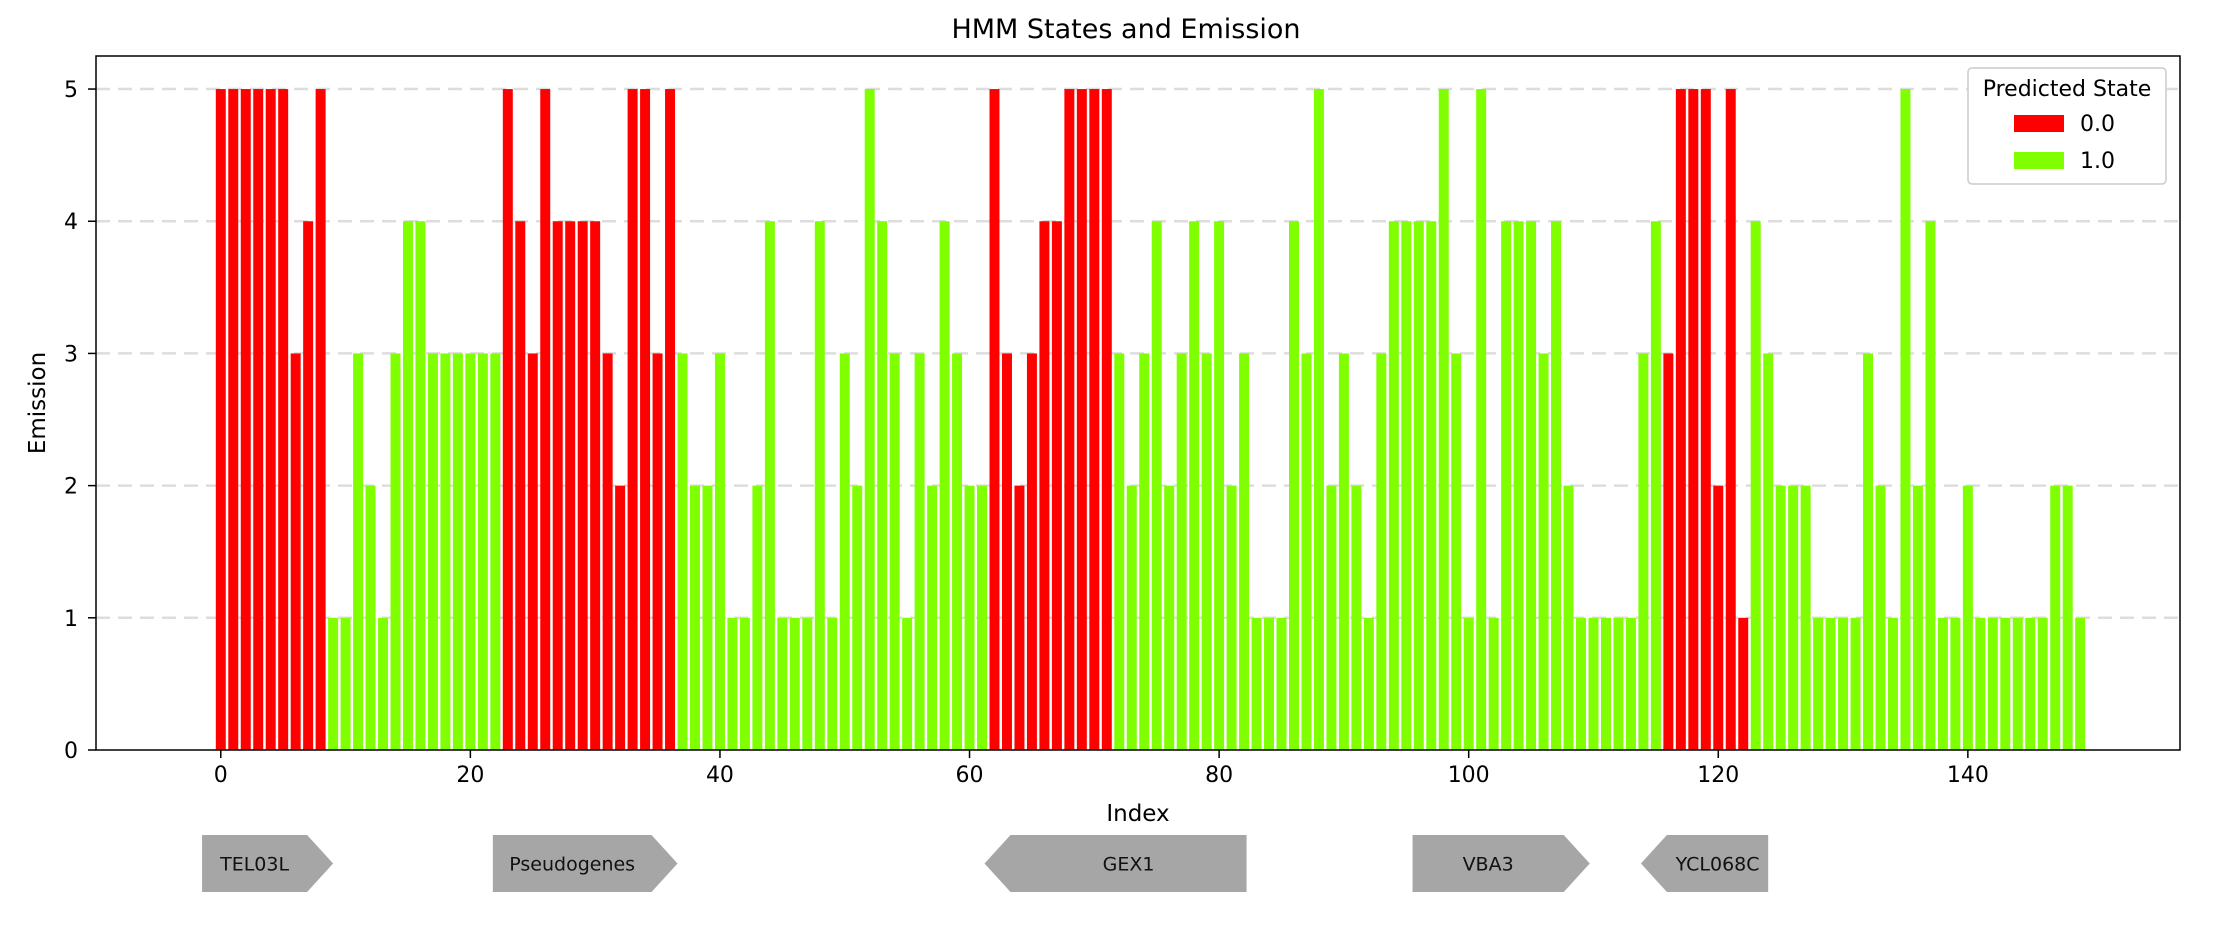  I want to click on gene-label: Pseudogenes, so click(572, 865).